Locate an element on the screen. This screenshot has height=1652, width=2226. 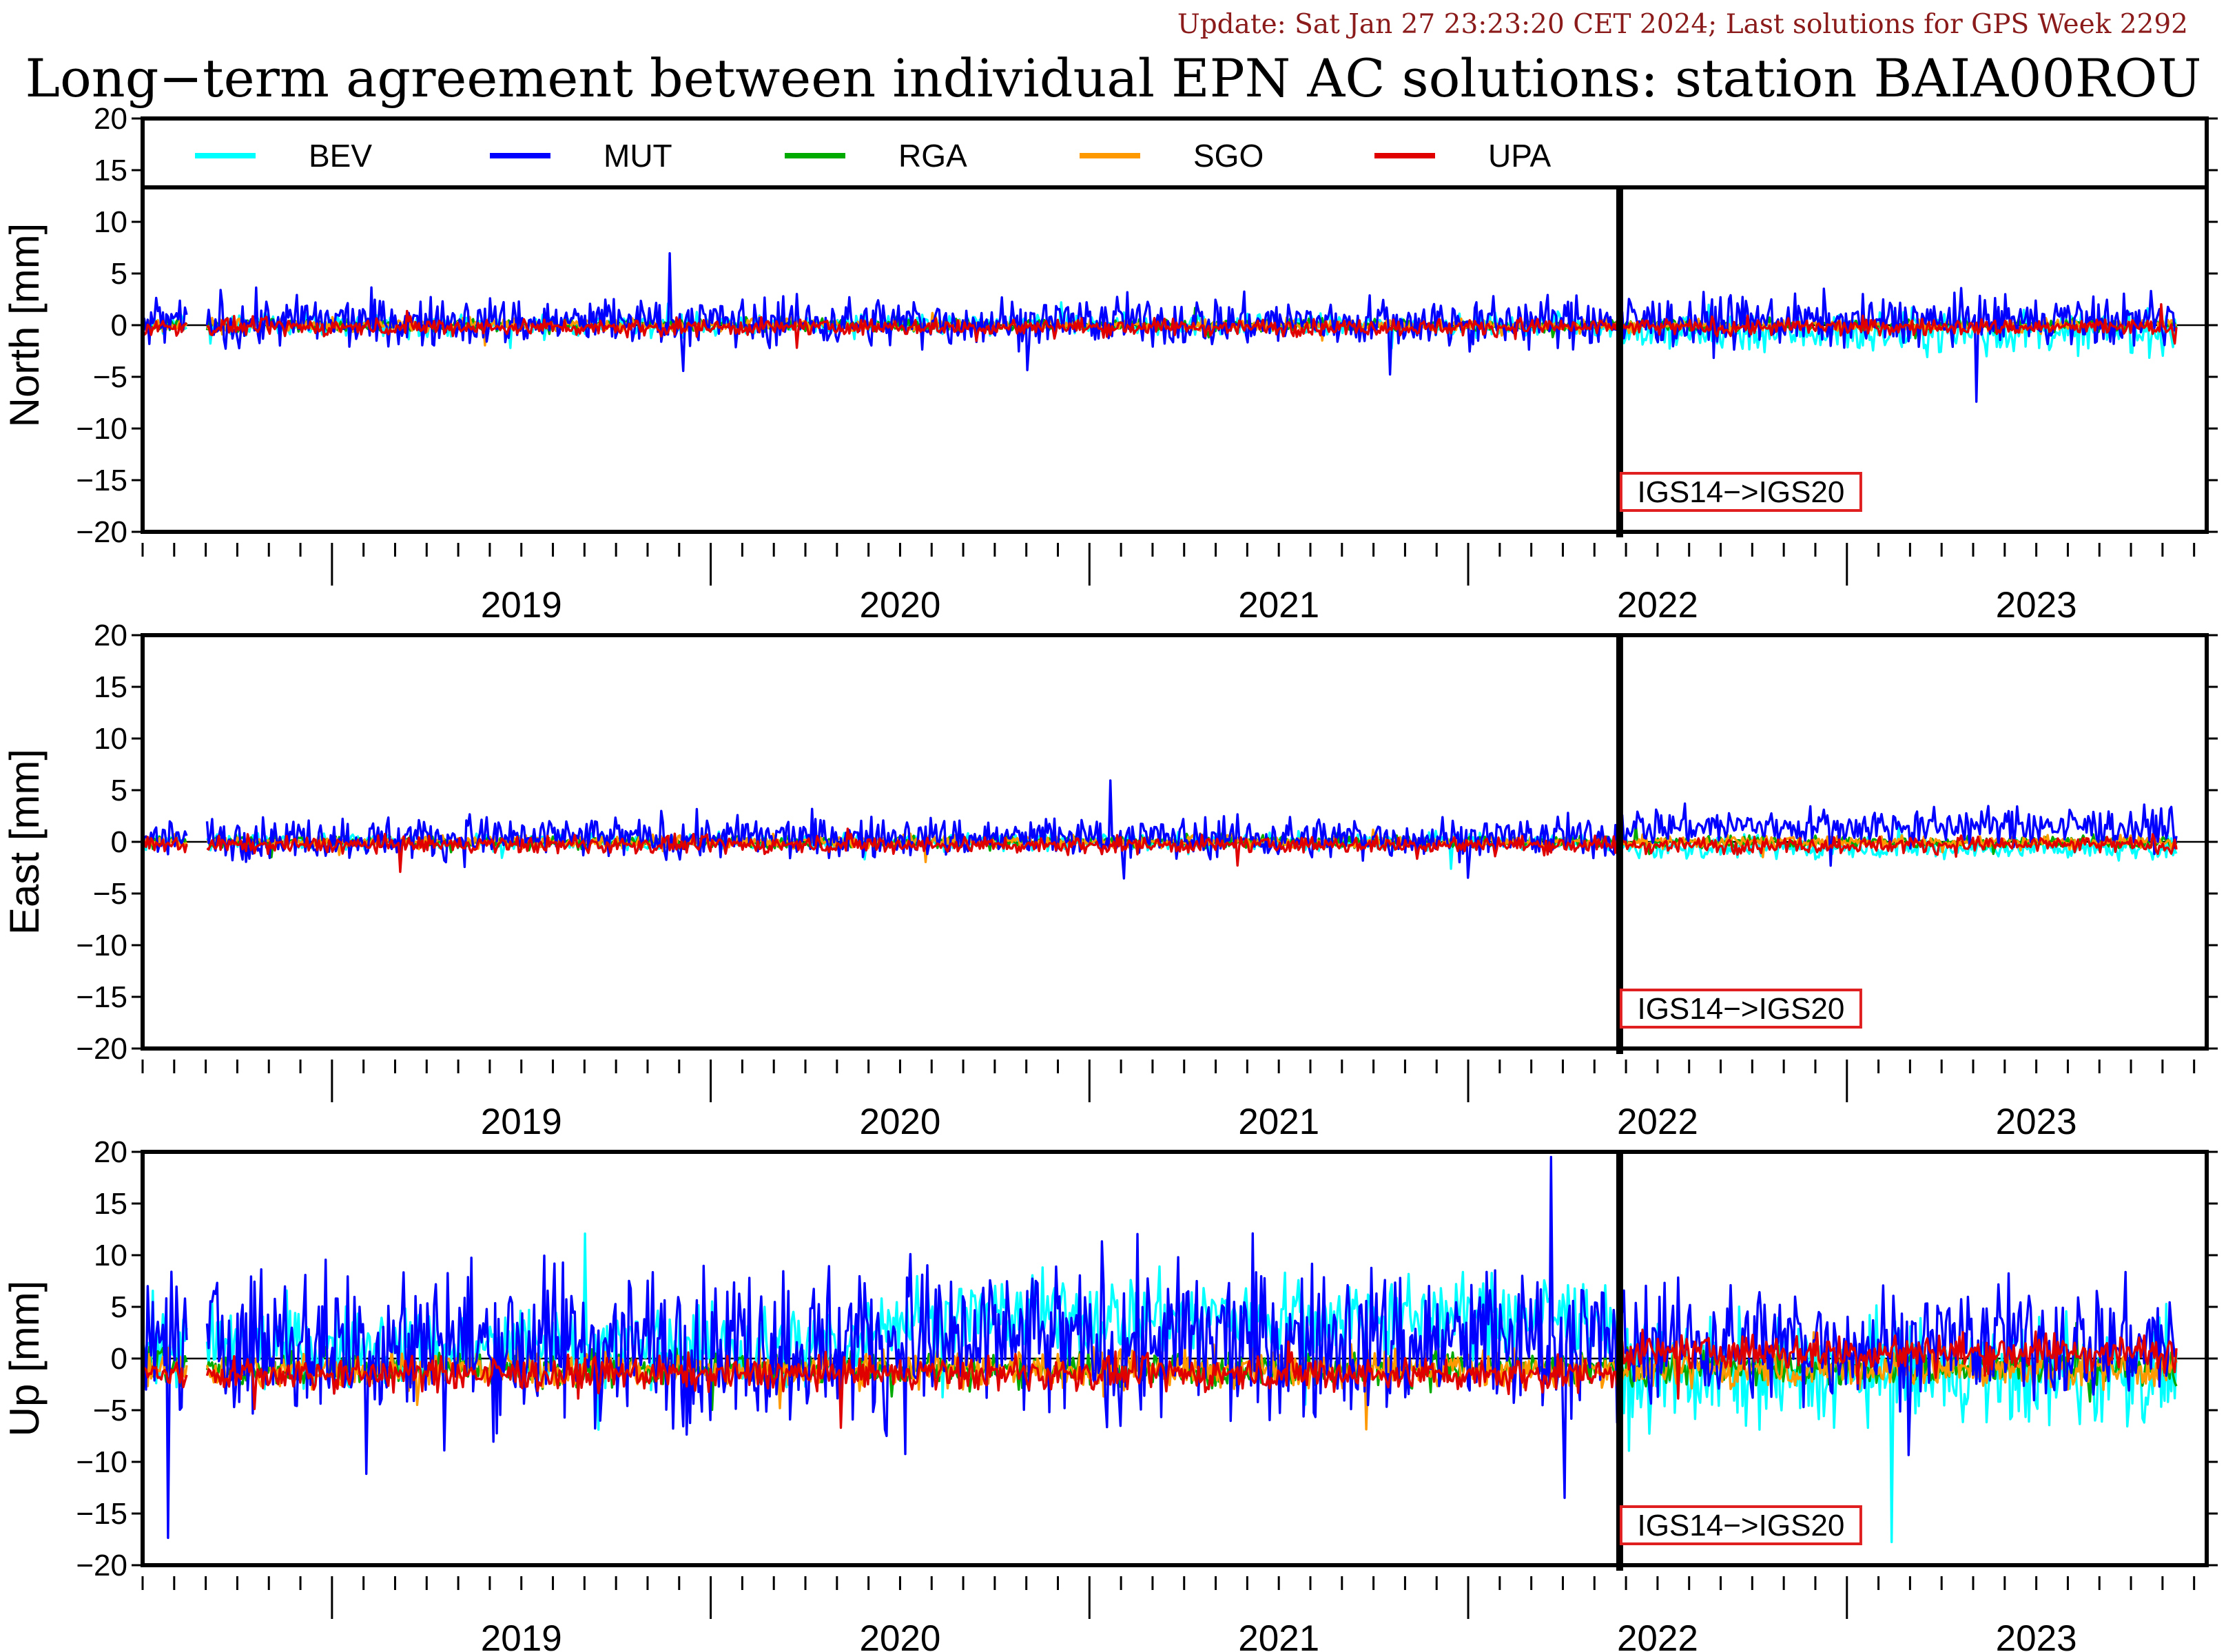
y-axis-label: North [mm] is located at coordinates (24, 325).